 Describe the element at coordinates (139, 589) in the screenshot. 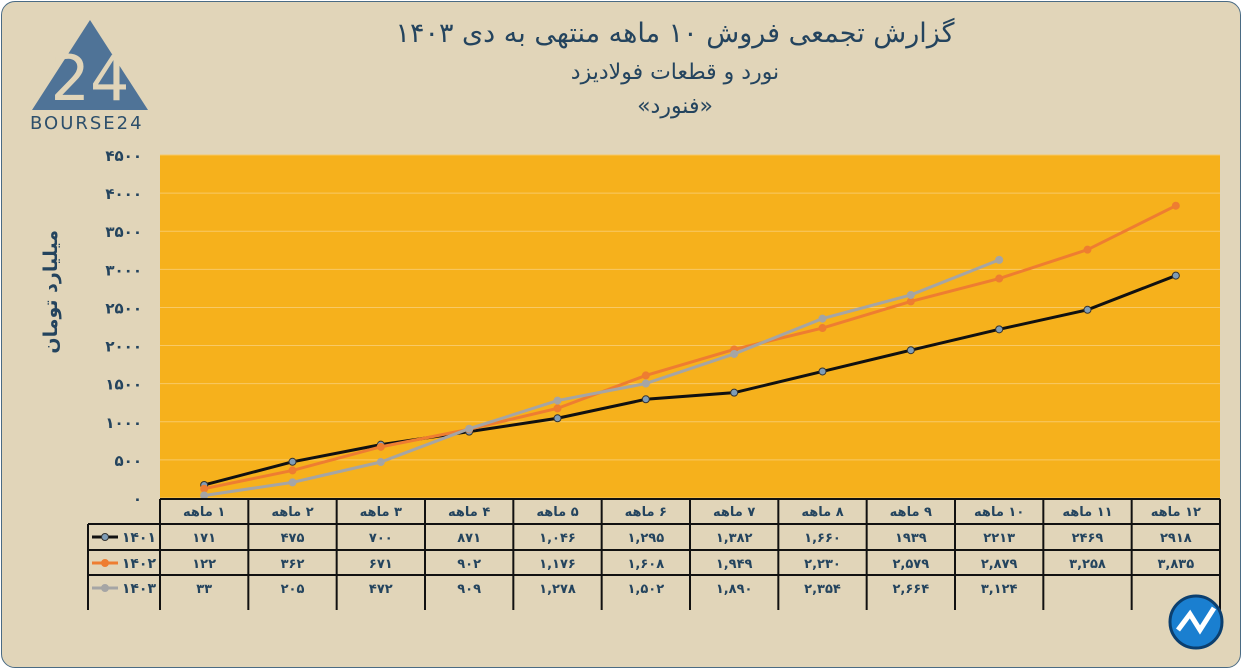

I see `legend-label: ۱۴۰۳` at that location.